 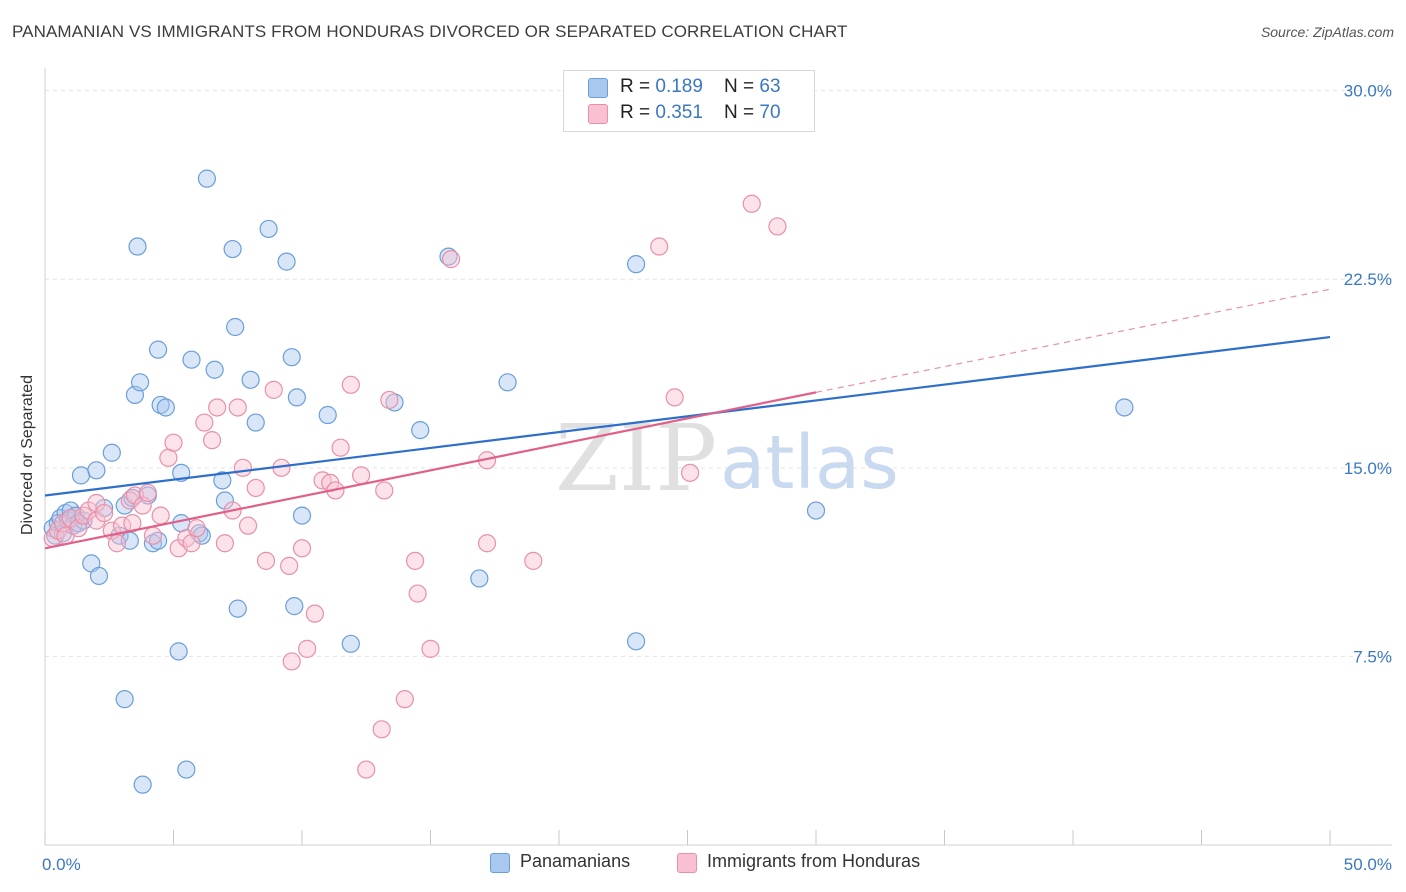 I want to click on legend-label: Panamanians, so click(x=575, y=861).